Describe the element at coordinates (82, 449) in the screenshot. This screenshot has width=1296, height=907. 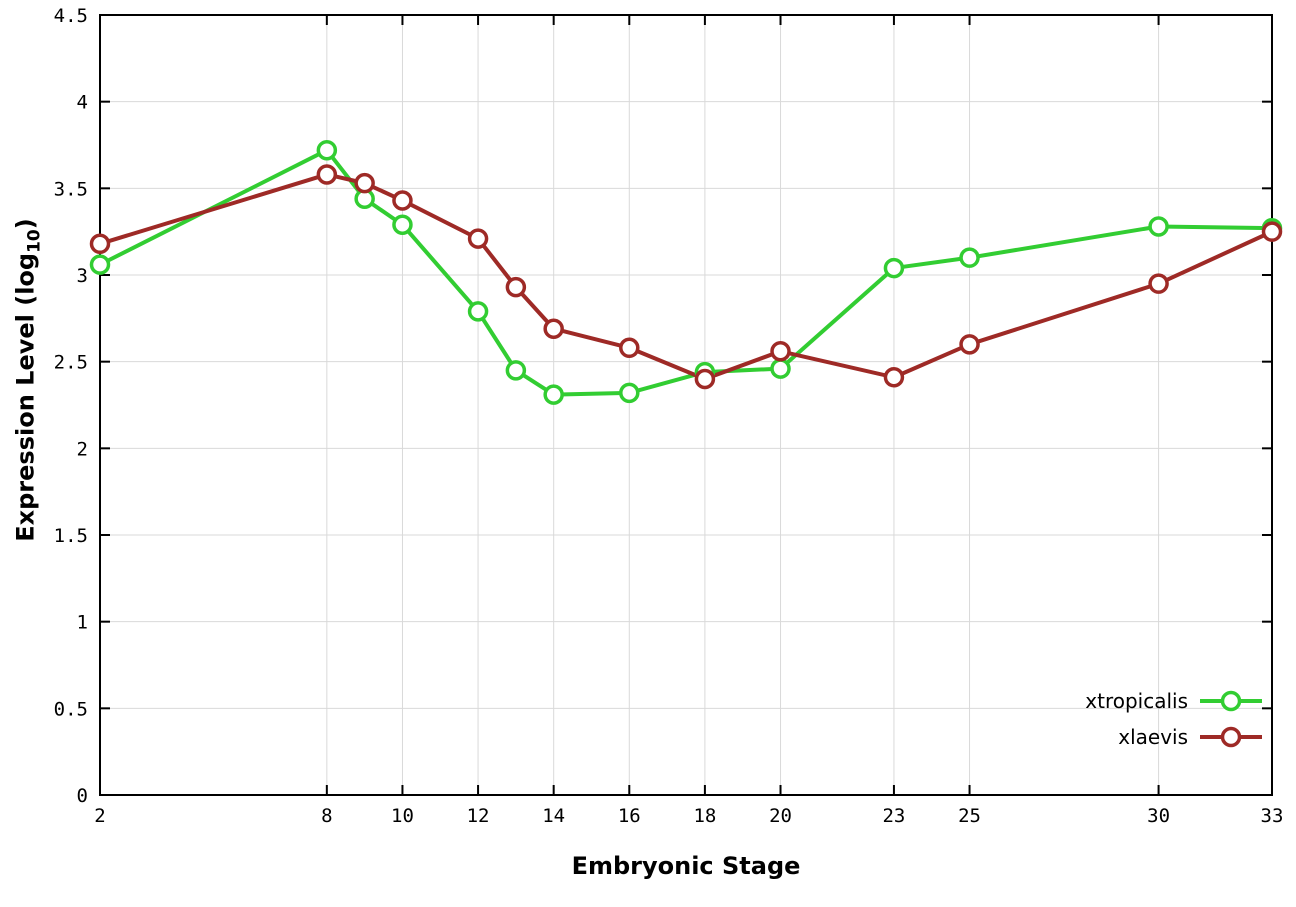
I see `y-tick-label: 2` at that location.